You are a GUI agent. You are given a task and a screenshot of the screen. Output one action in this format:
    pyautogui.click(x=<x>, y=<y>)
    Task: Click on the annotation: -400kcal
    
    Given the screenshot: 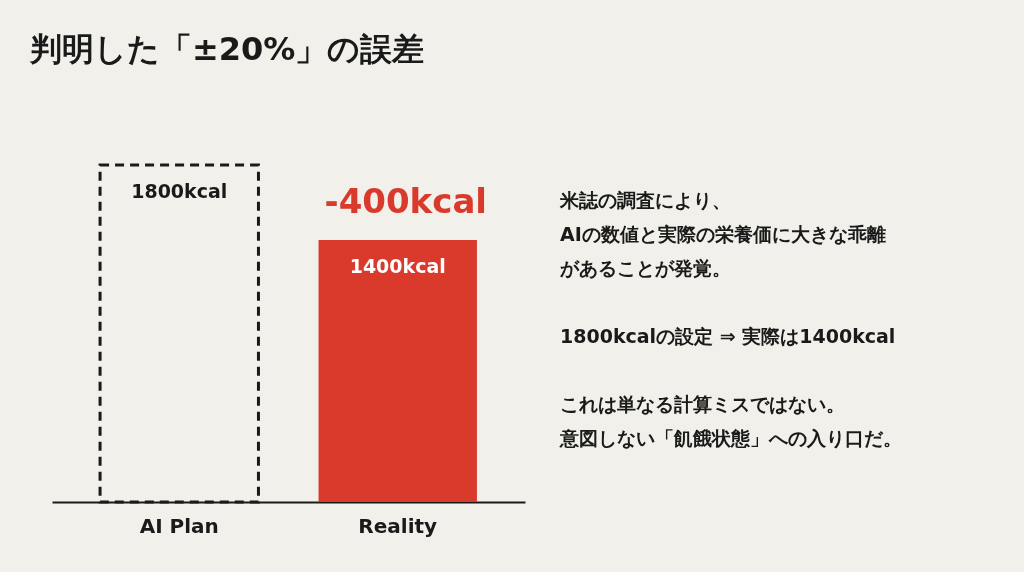 What is the action you would take?
    pyautogui.click(x=405, y=200)
    